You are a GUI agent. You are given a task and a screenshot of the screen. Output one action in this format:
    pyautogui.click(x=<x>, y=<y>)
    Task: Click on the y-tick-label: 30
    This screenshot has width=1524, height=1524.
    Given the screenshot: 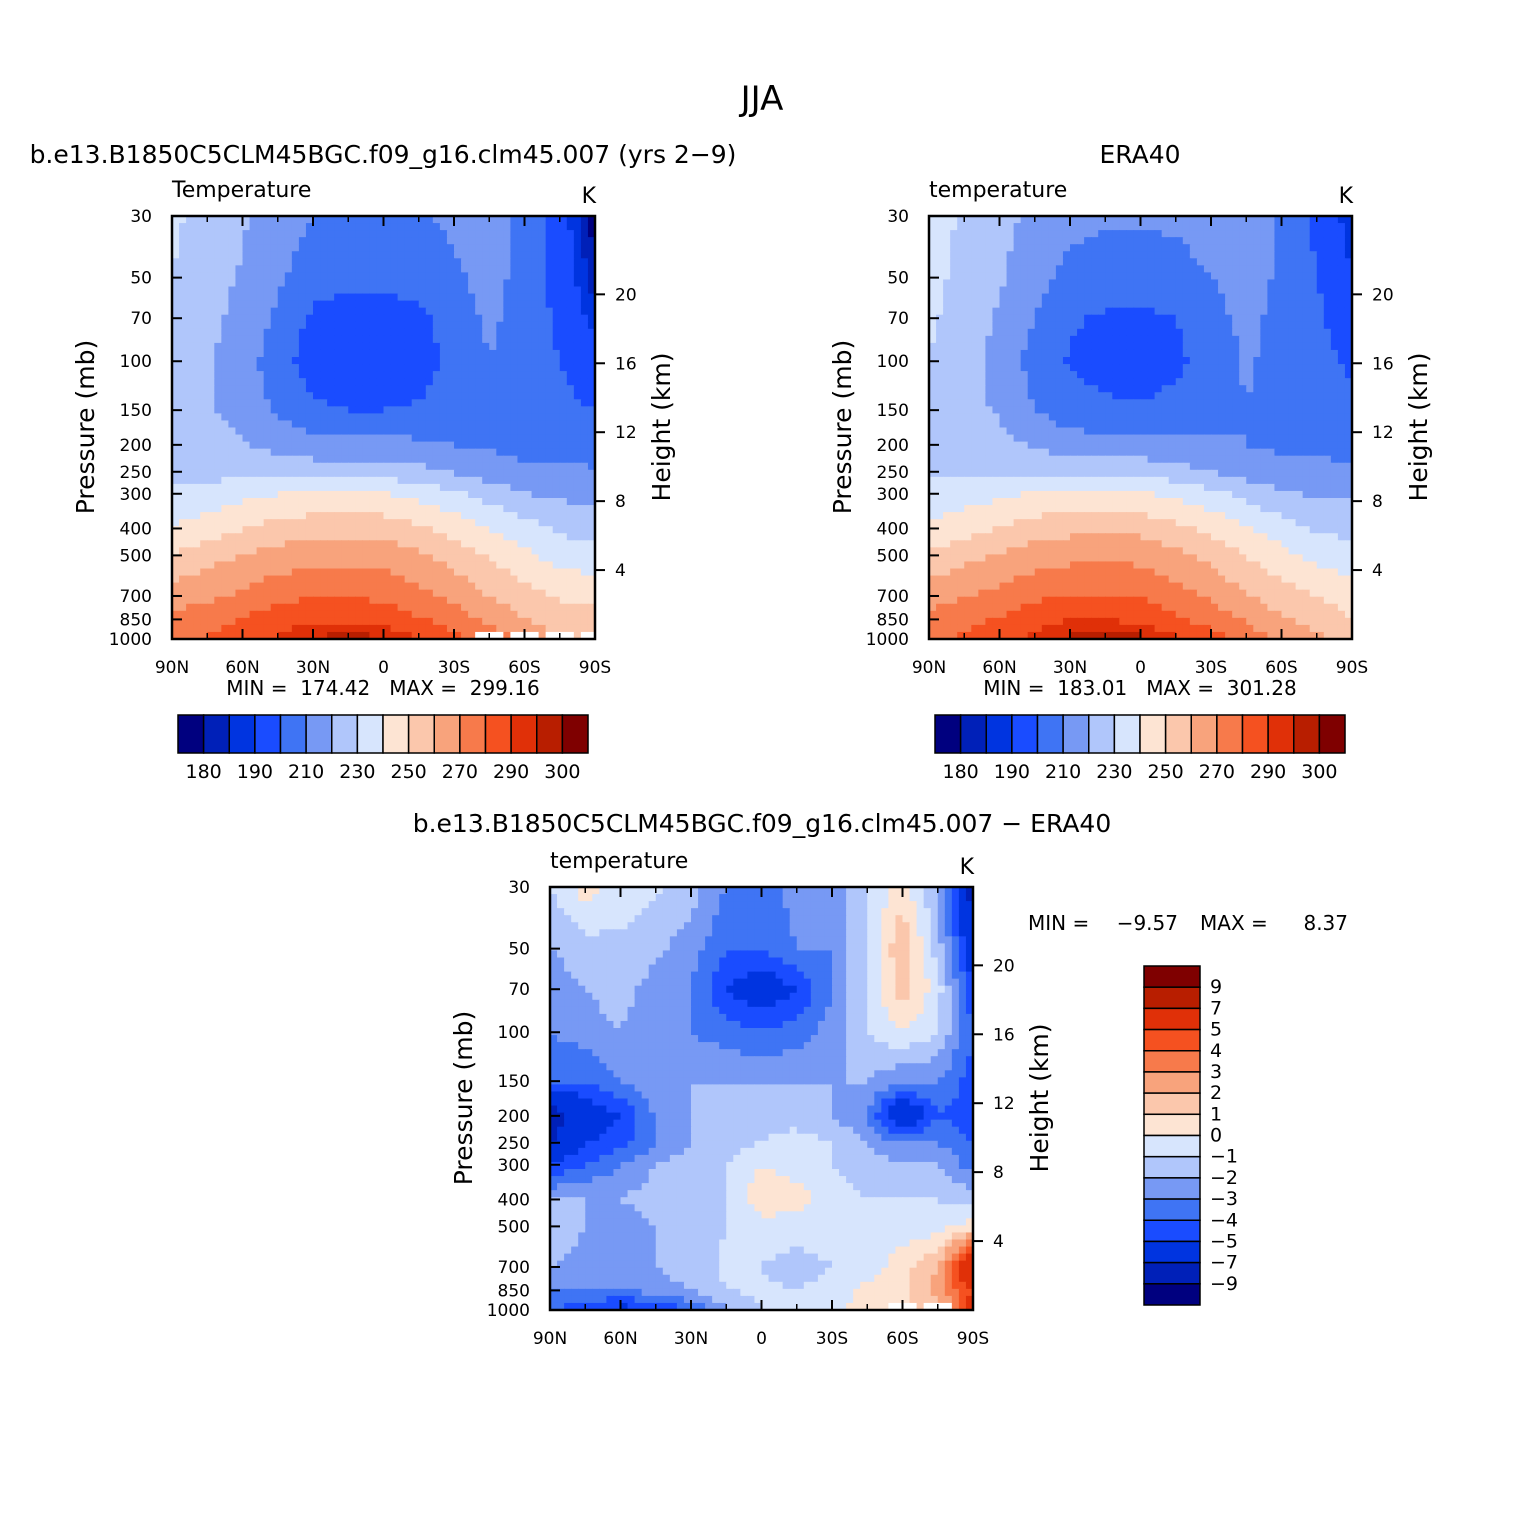 What is the action you would take?
    pyautogui.click(x=141, y=217)
    